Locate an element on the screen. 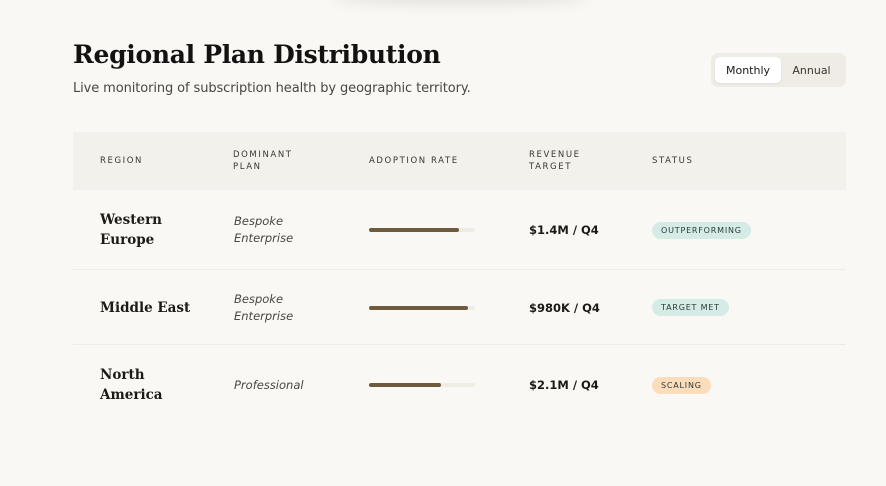 This screenshot has height=486, width=886. status-badge: Target Met is located at coordinates (690, 307).